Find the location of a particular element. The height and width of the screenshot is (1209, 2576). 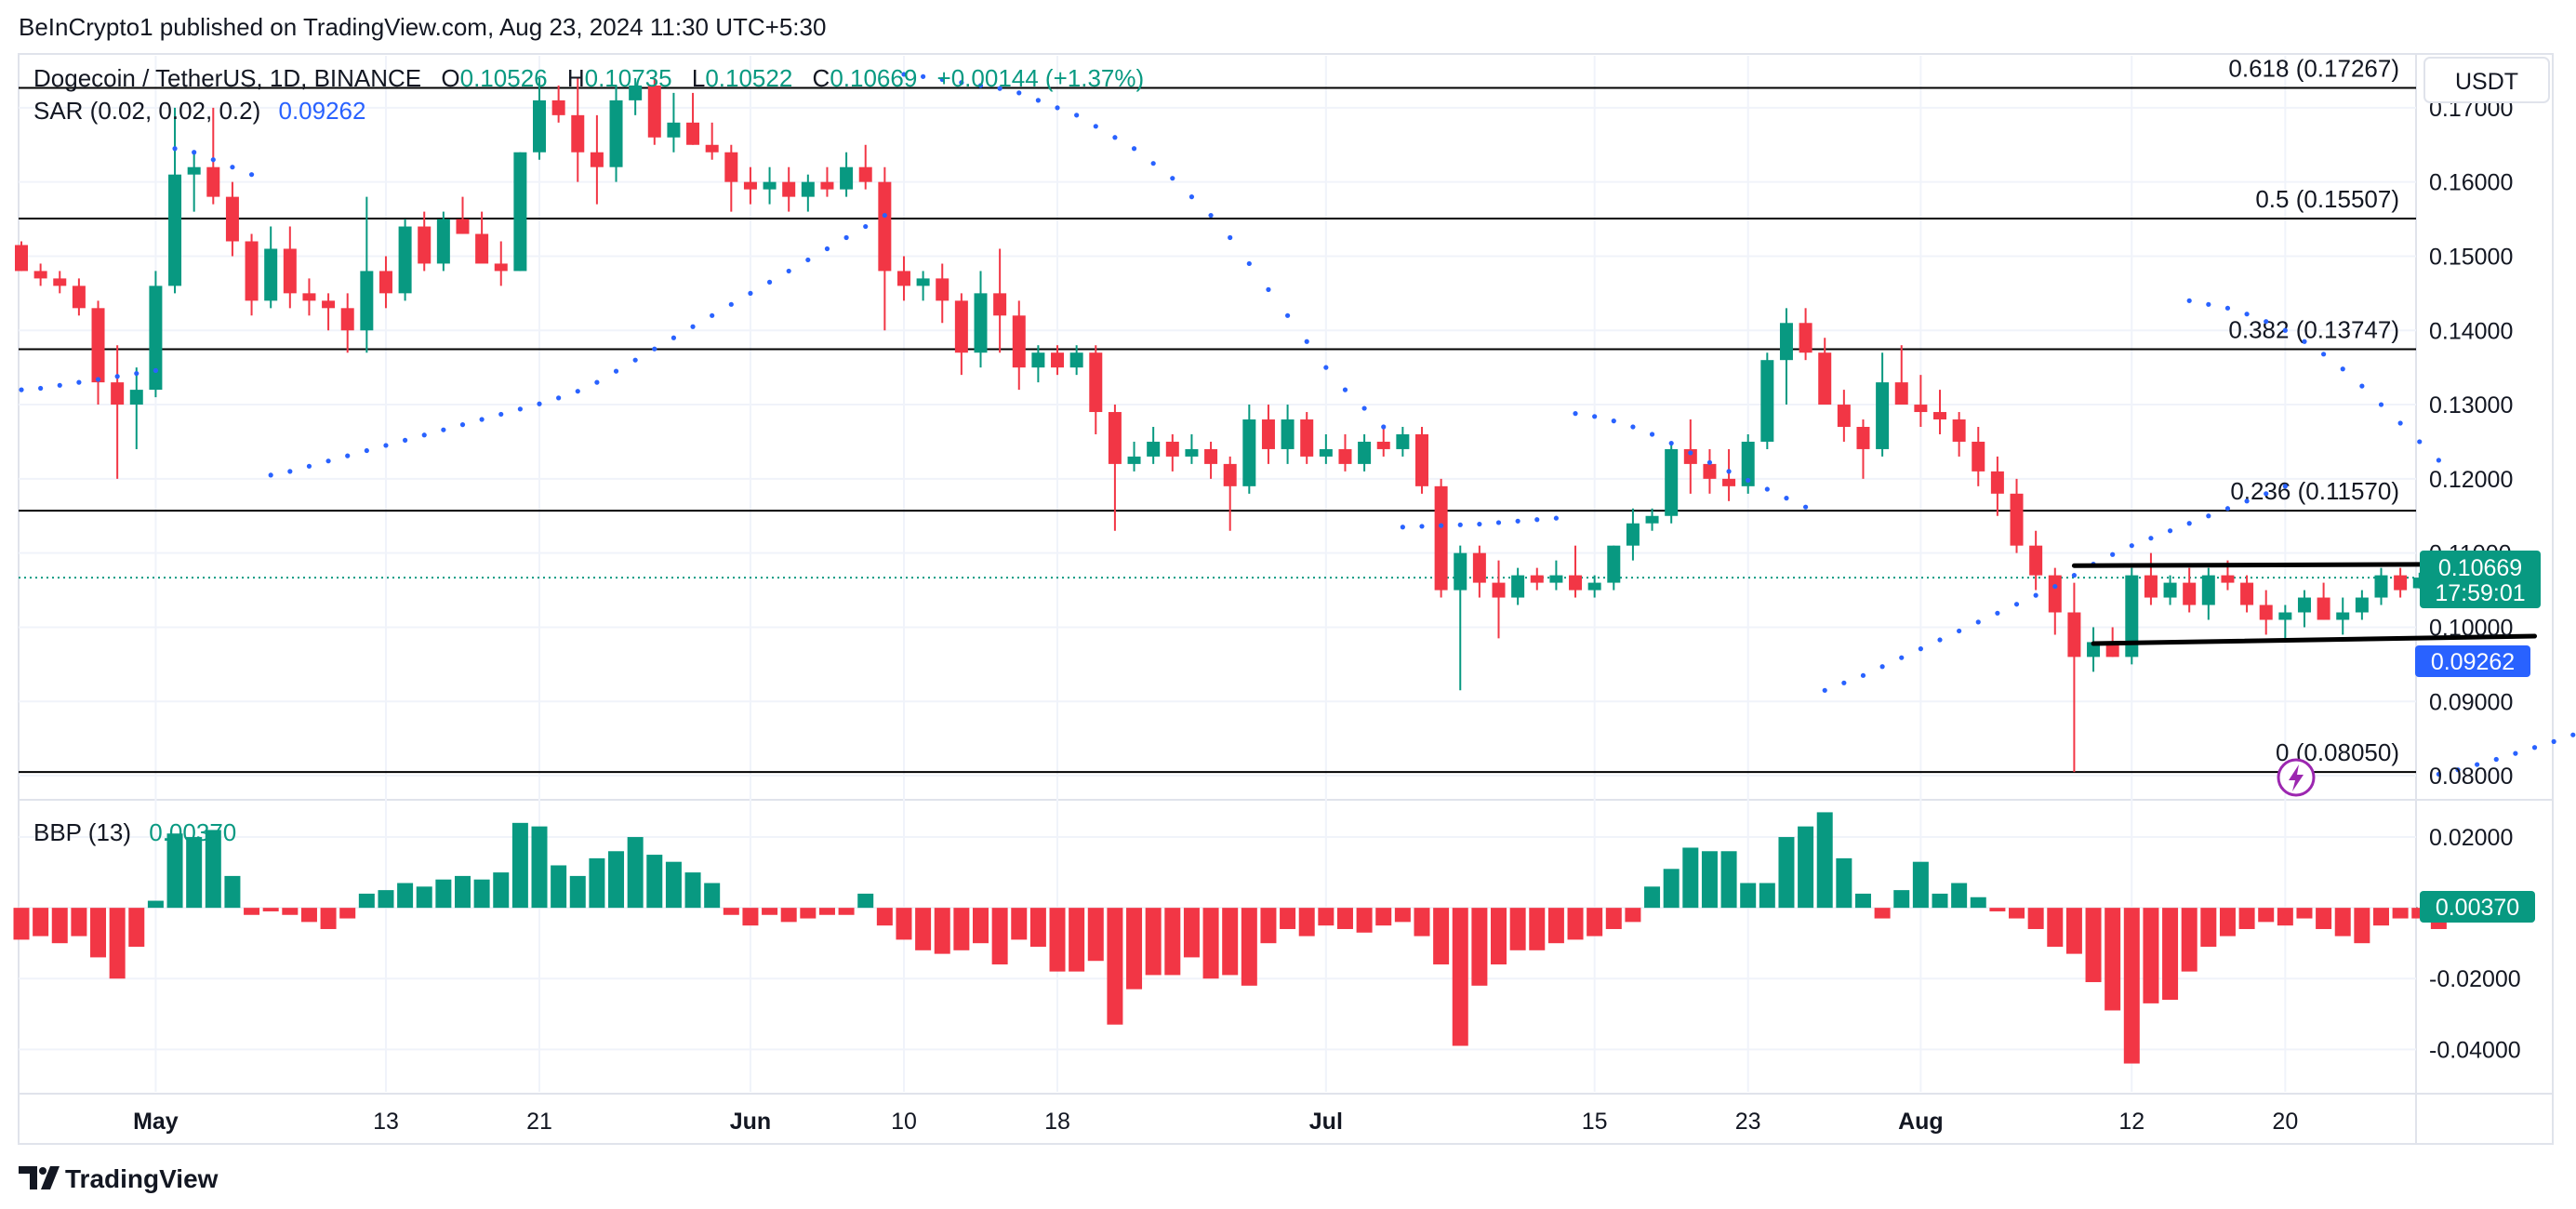

tradingview-wordmark: TradingView is located at coordinates (142, 1178).